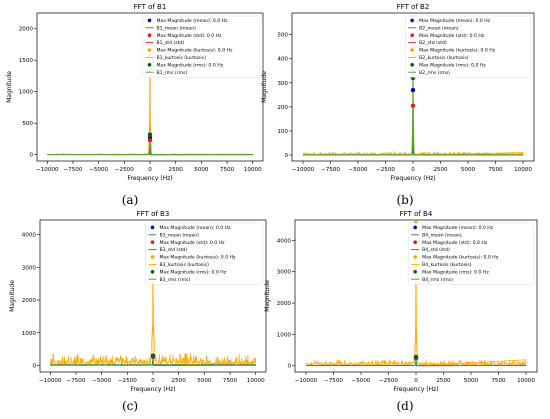 The height and width of the screenshot is (419, 550). Describe the element at coordinates (442, 235) in the screenshot. I see `legend-entry: B4_mean (mean)` at that location.